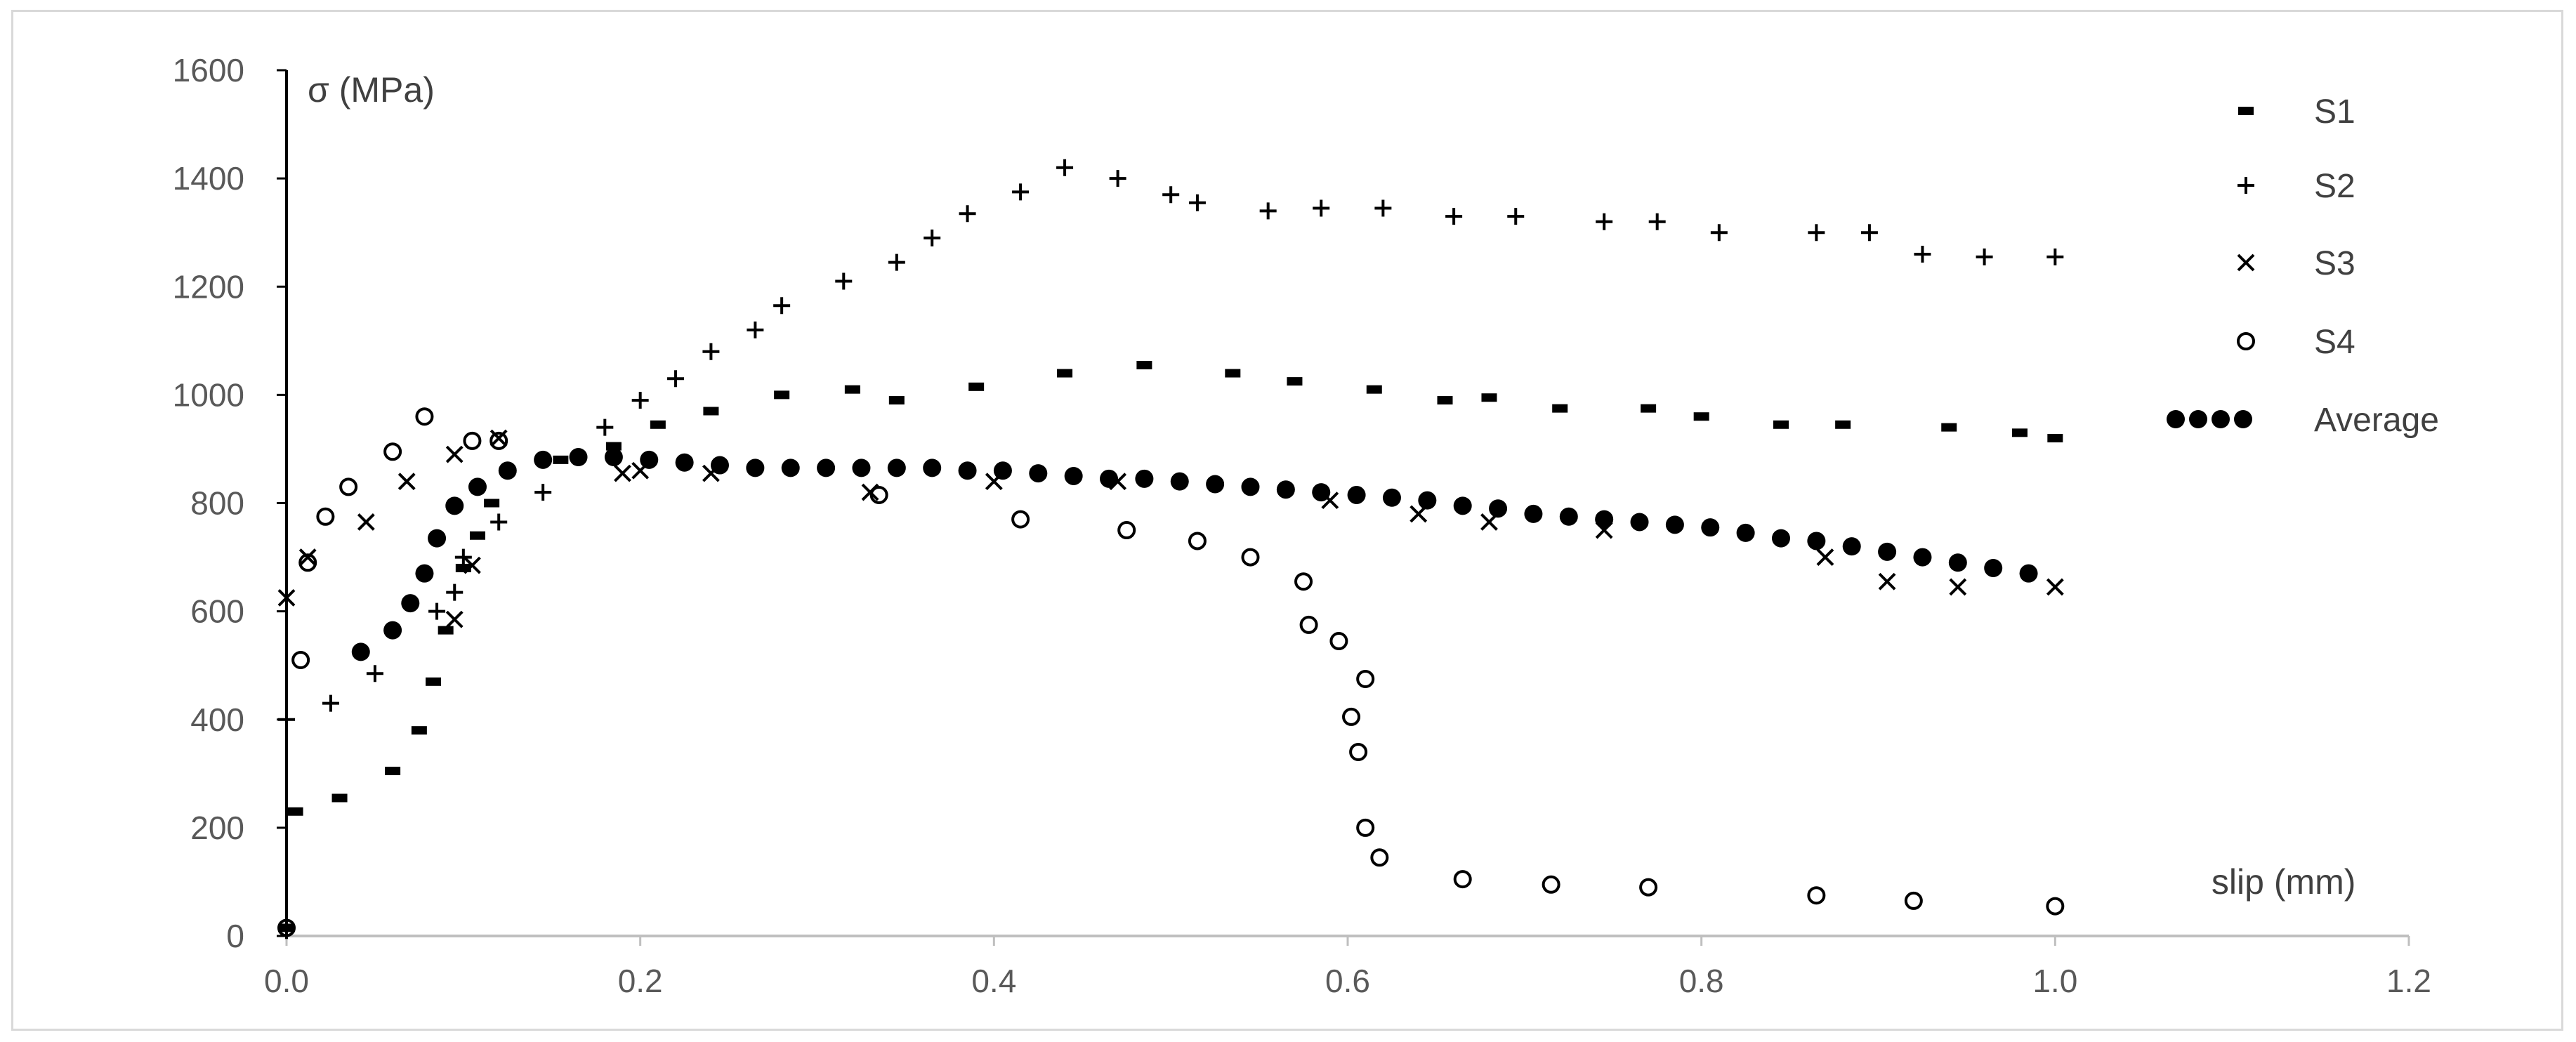  I want to click on x-tick-label: 0.0, so click(286, 981).